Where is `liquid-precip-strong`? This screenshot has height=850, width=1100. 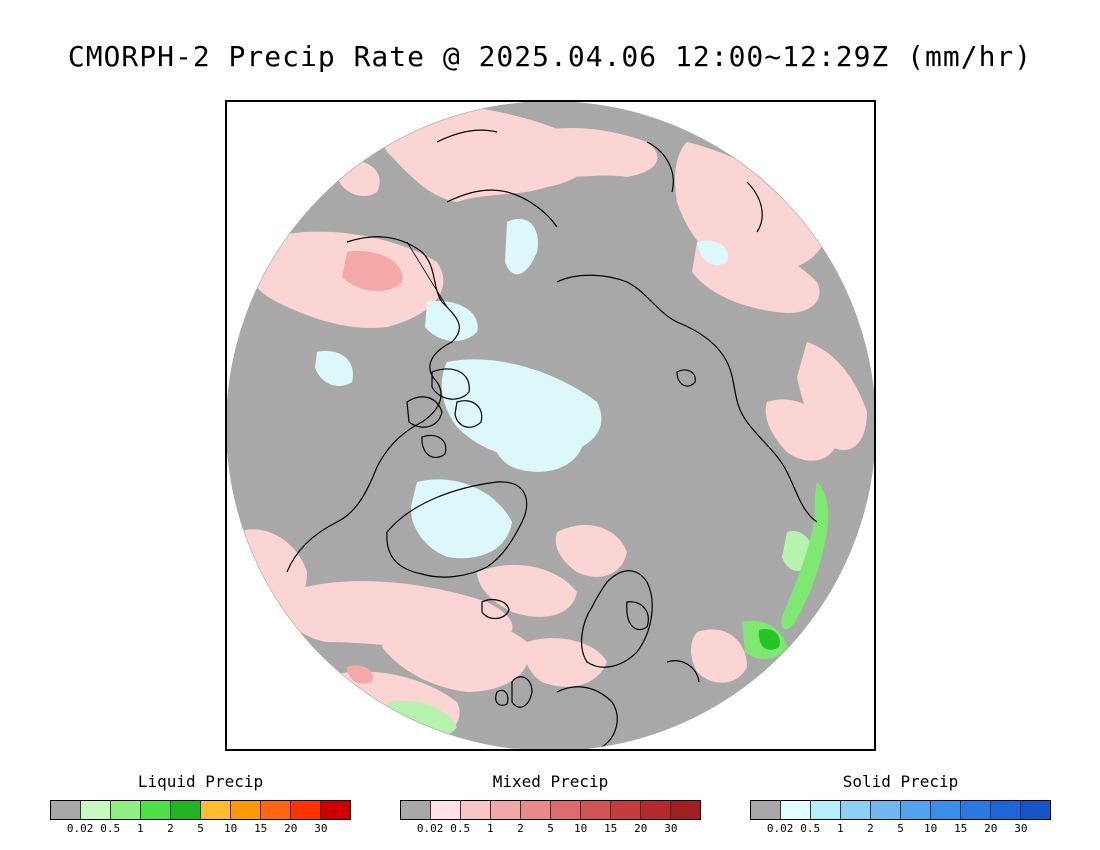
liquid-precip-strong is located at coordinates (769, 639).